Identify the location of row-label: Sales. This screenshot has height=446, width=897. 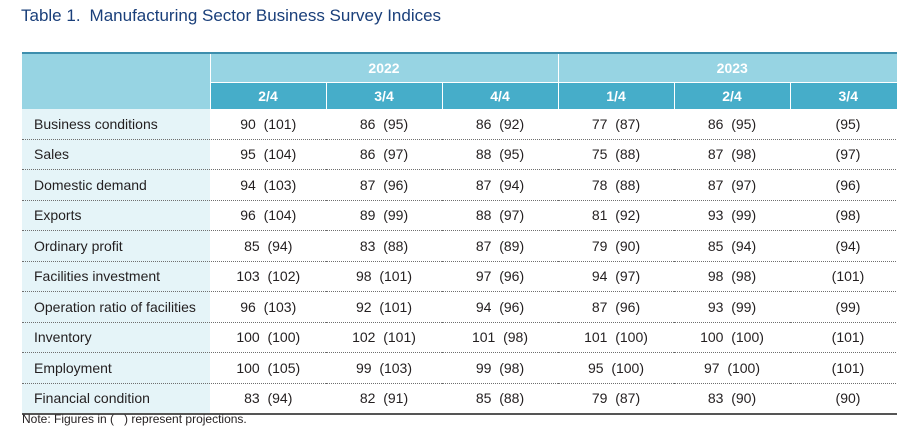
(116, 154).